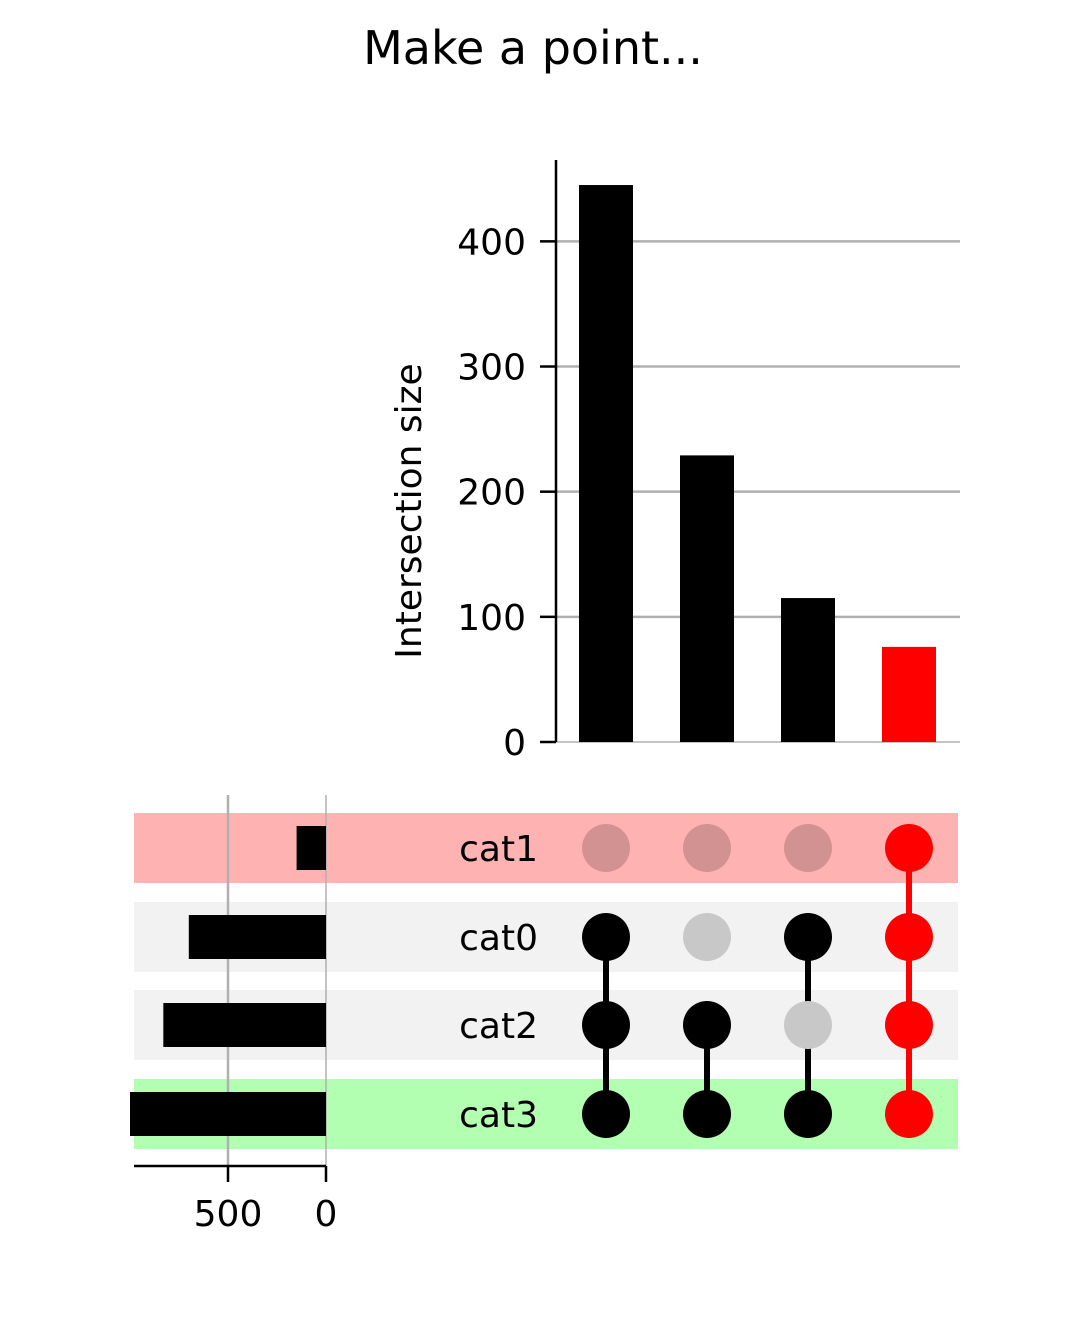 This screenshot has width=1066, height=1333. What do you see at coordinates (491, 618) in the screenshot?
I see `y-tick-label: 100` at bounding box center [491, 618].